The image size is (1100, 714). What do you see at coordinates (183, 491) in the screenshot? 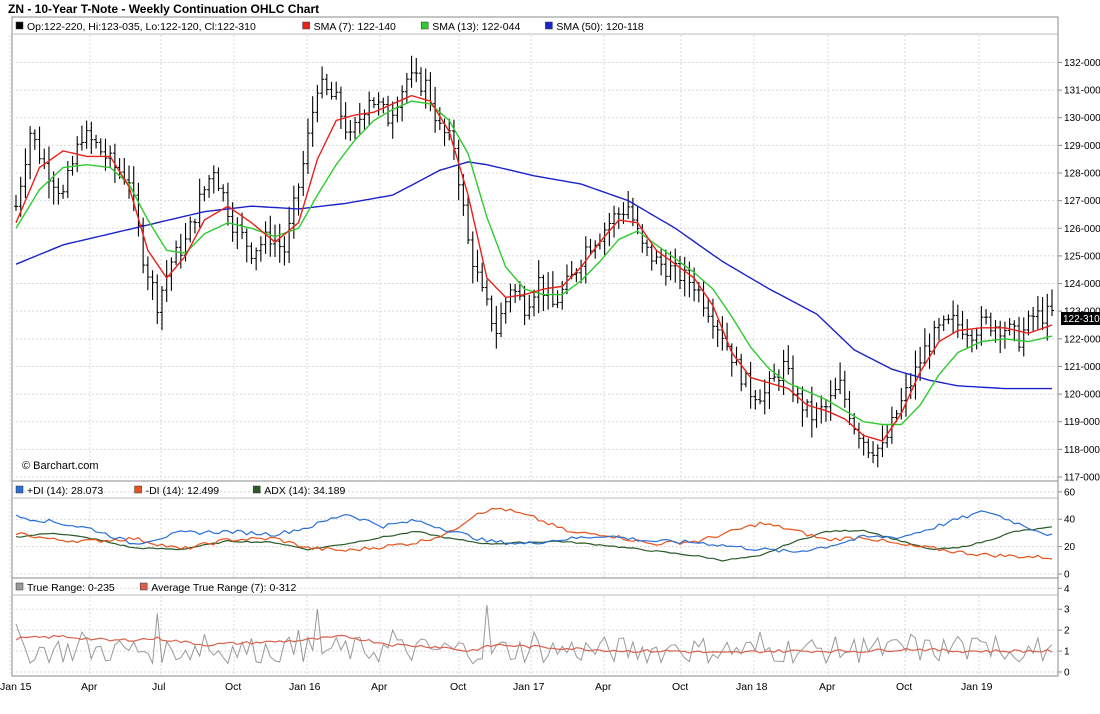
I see `legend-label: -DI (14): 12.499` at bounding box center [183, 491].